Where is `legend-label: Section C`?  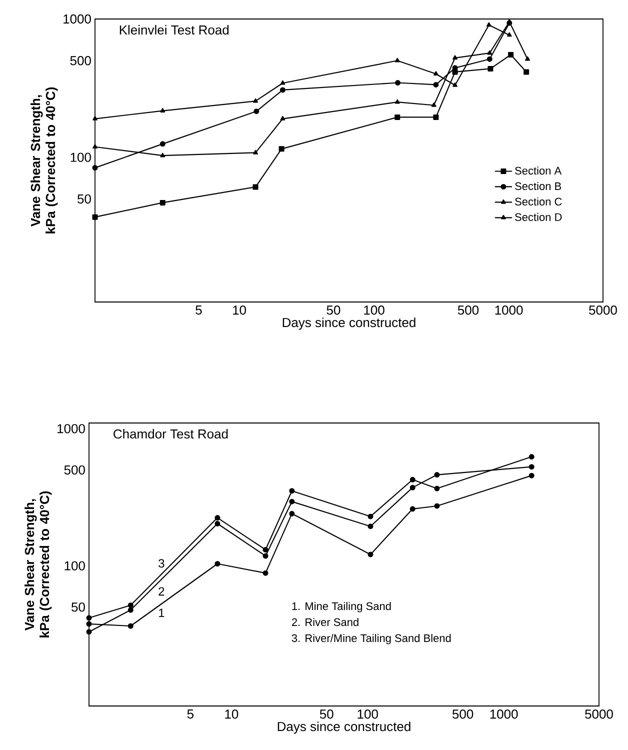
legend-label: Section C is located at coordinates (538, 201).